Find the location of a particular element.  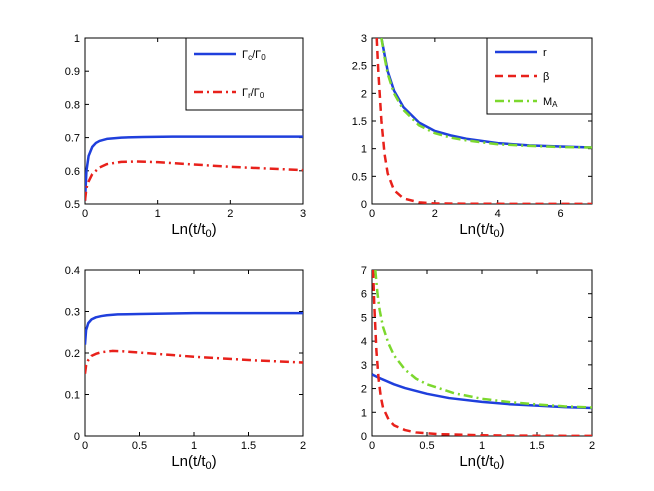

y-tick-label: 2.5 is located at coordinates (359, 67).